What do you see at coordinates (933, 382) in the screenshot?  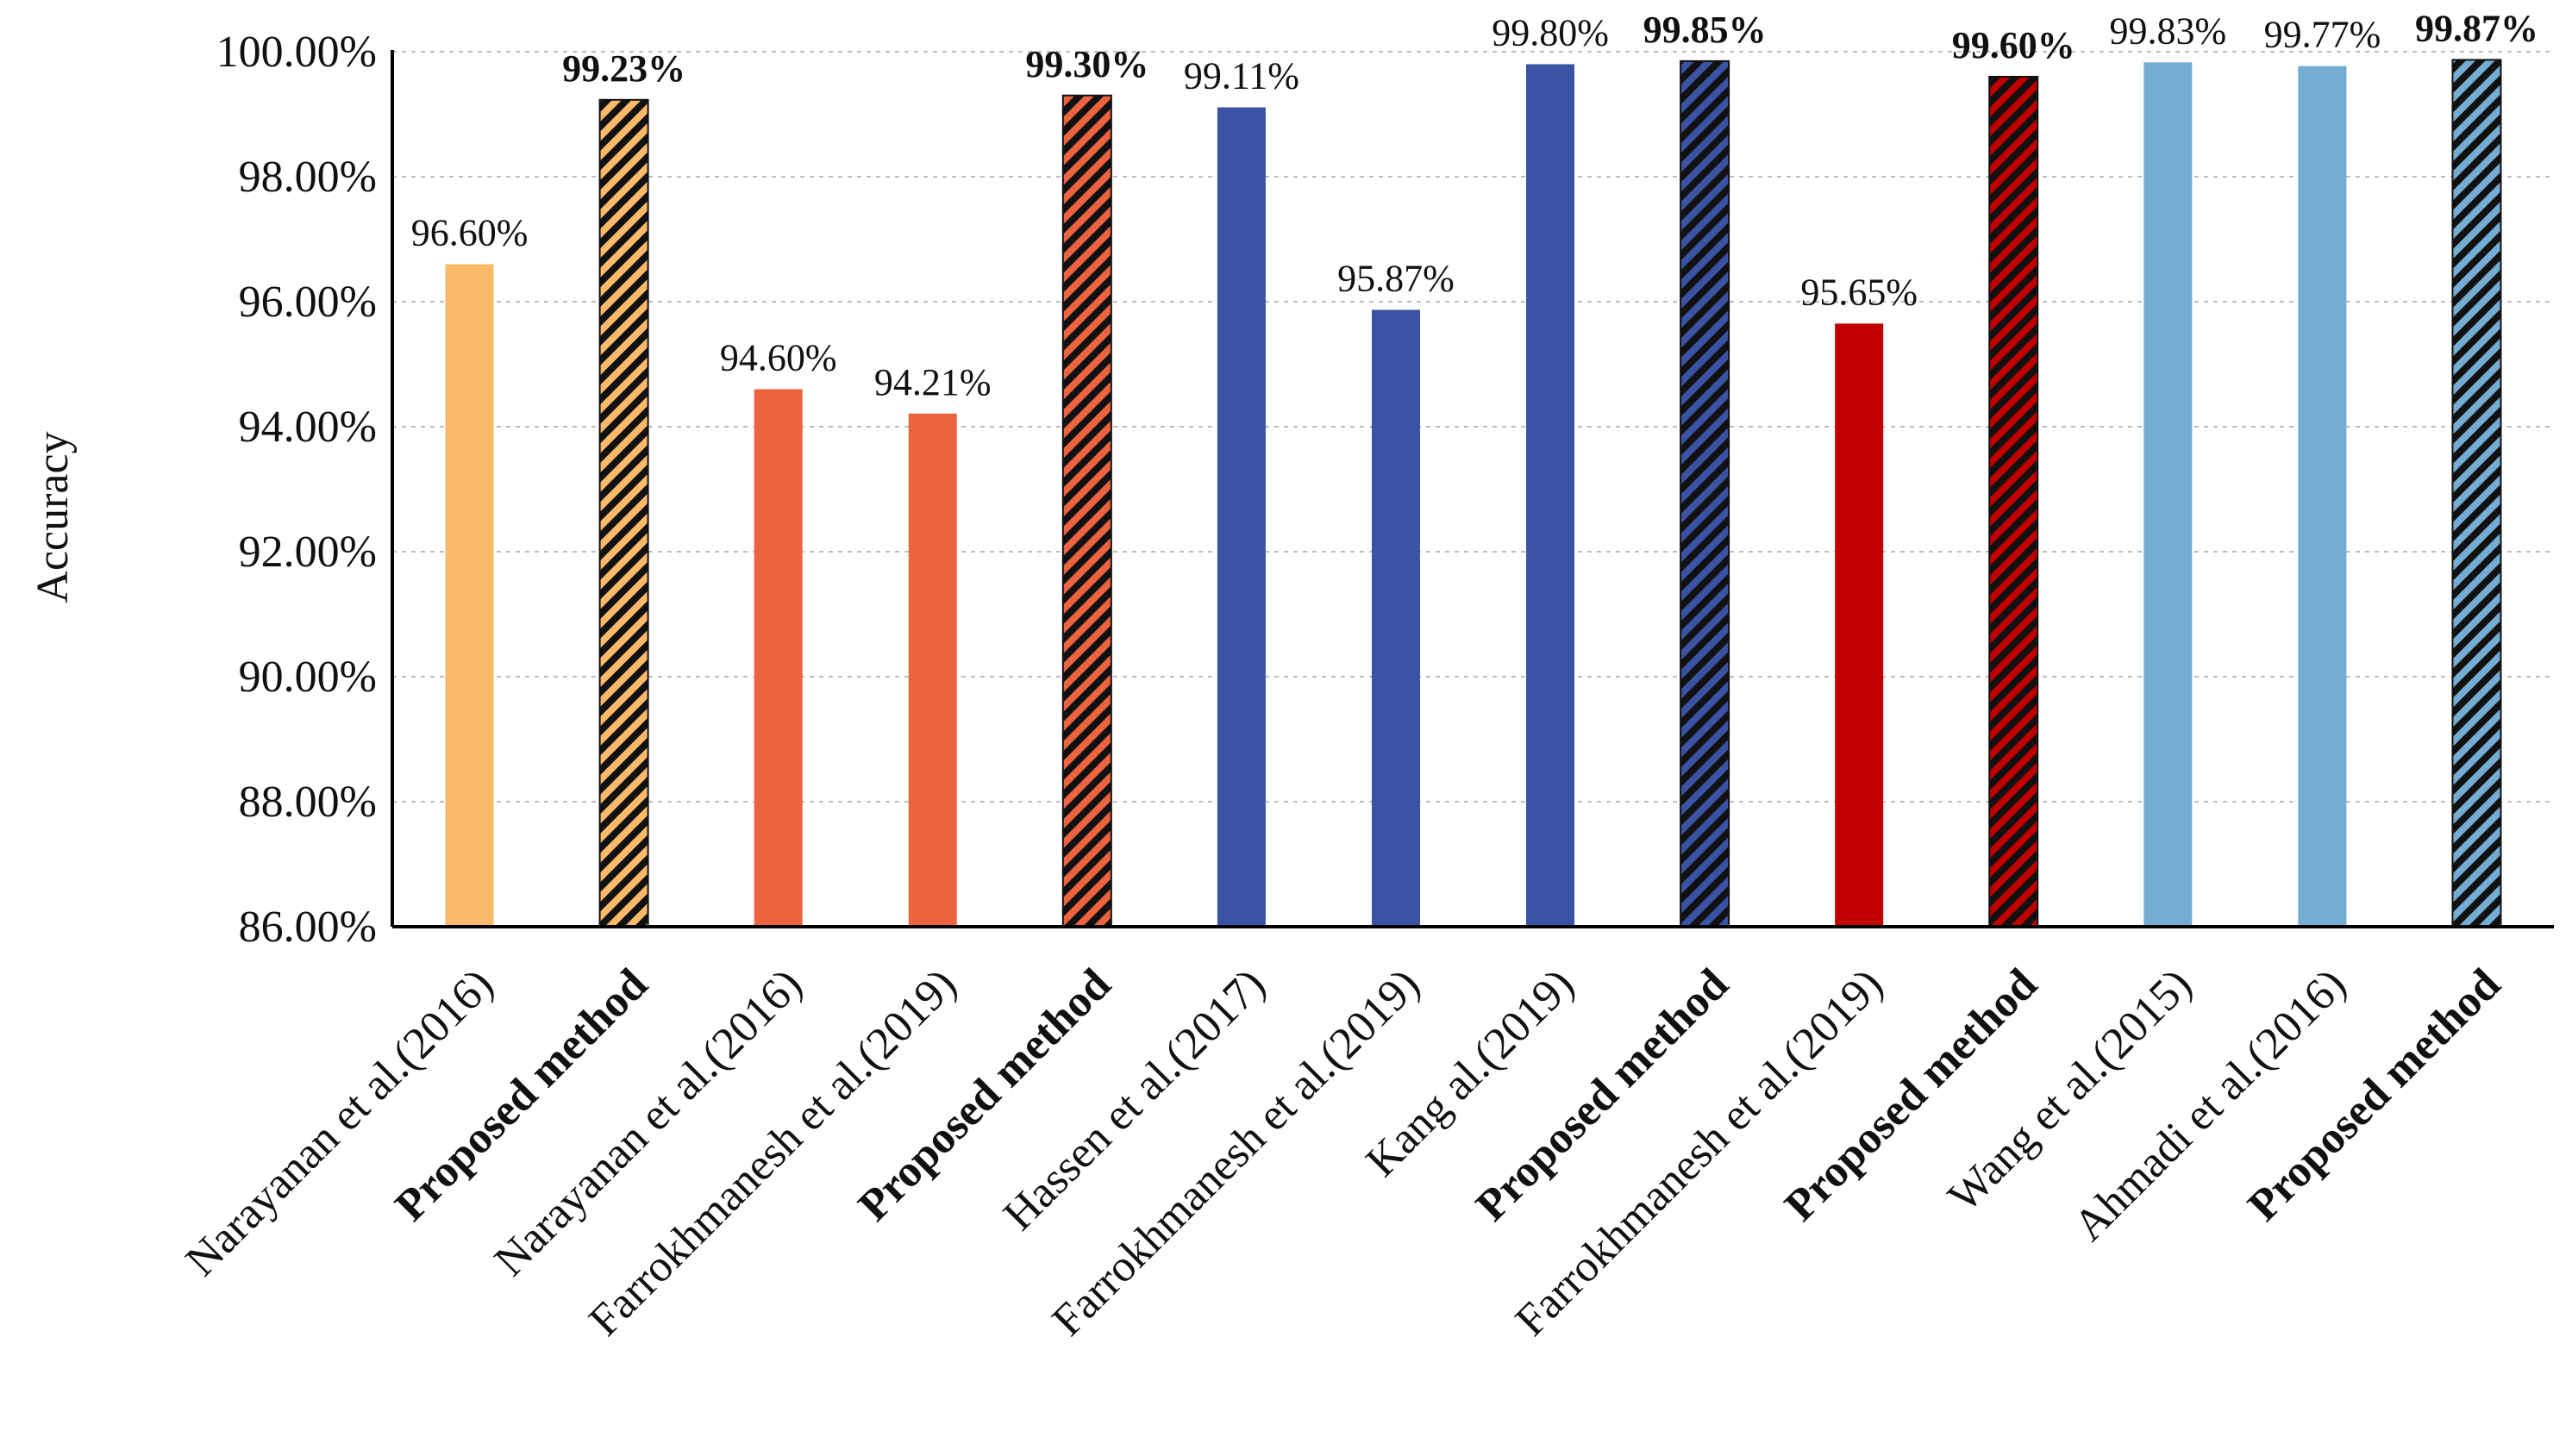 I see `data-label: 94.21%` at bounding box center [933, 382].